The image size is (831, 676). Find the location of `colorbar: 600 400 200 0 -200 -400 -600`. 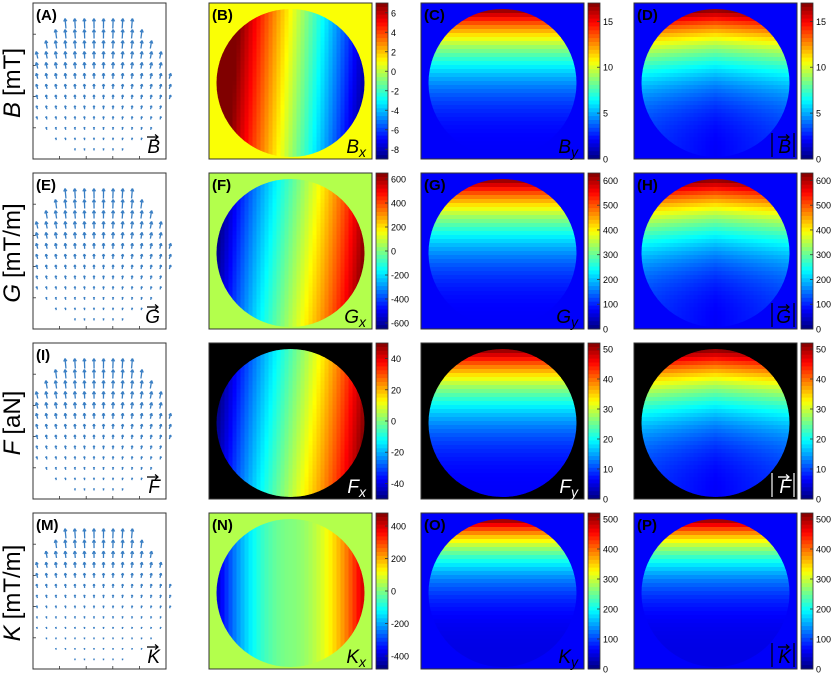

colorbar: 600 400 200 0 -200 -400 -600 is located at coordinates (392, 251).